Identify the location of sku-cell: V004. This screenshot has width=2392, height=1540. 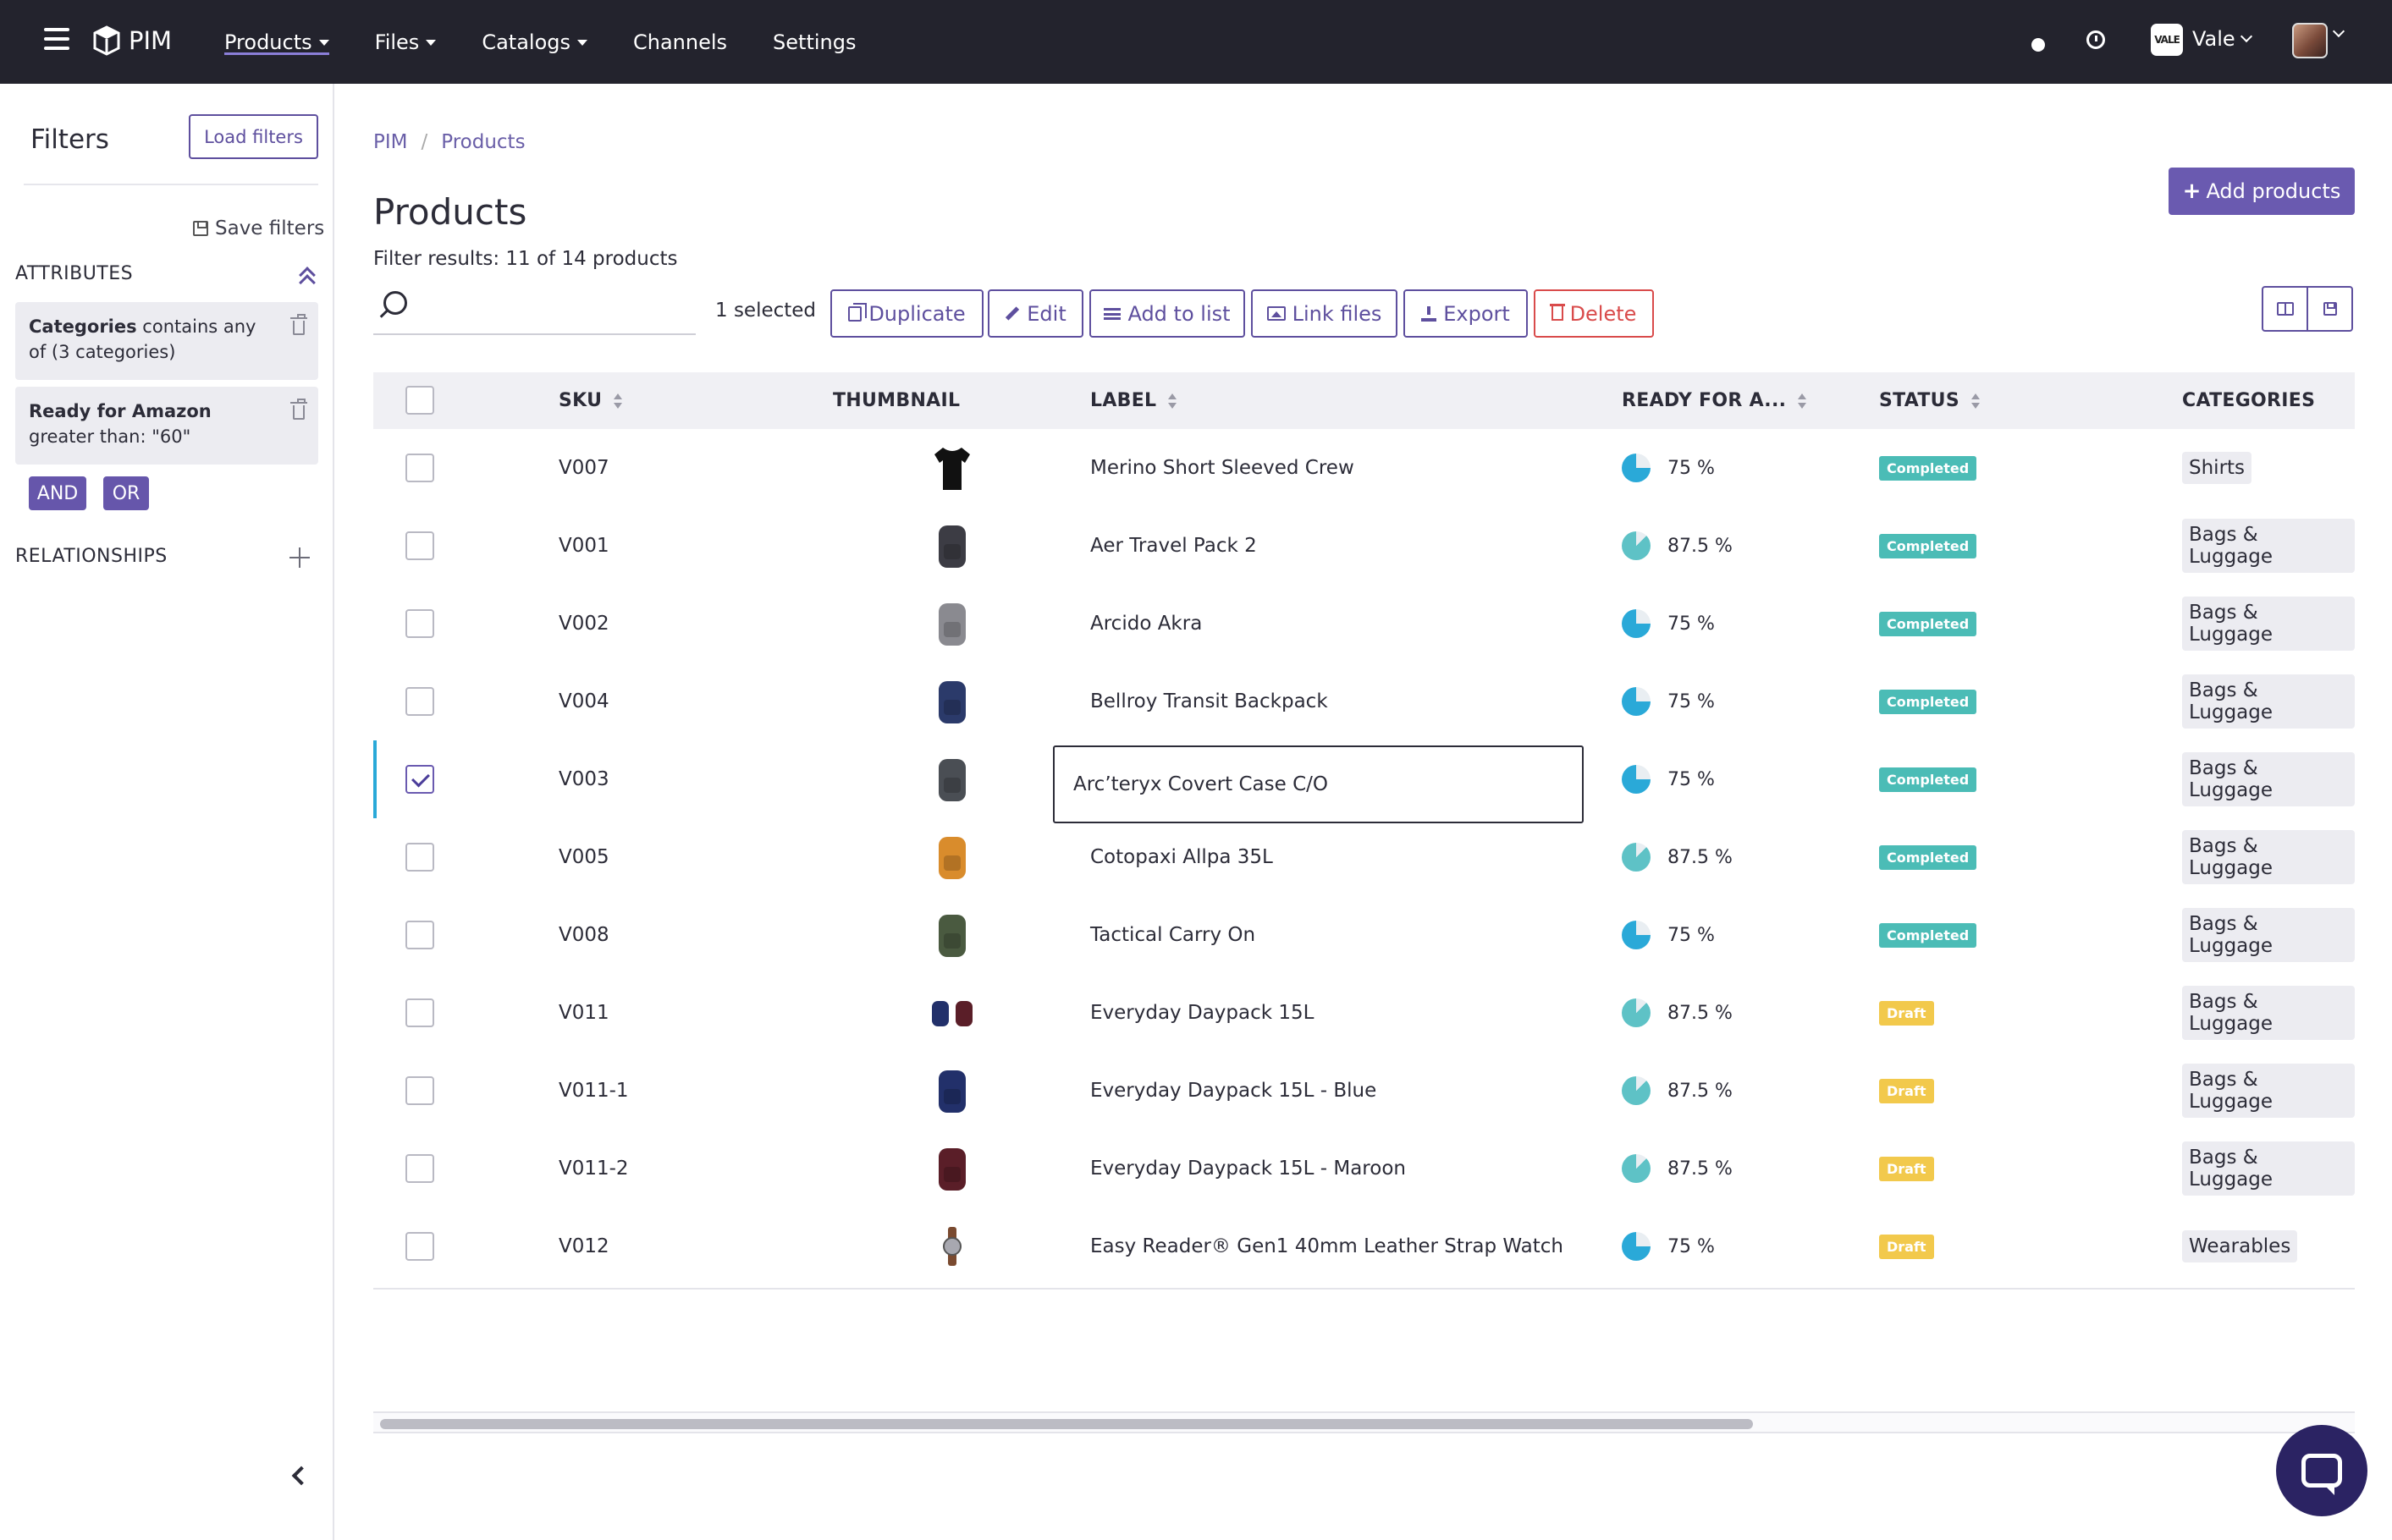
(584, 701).